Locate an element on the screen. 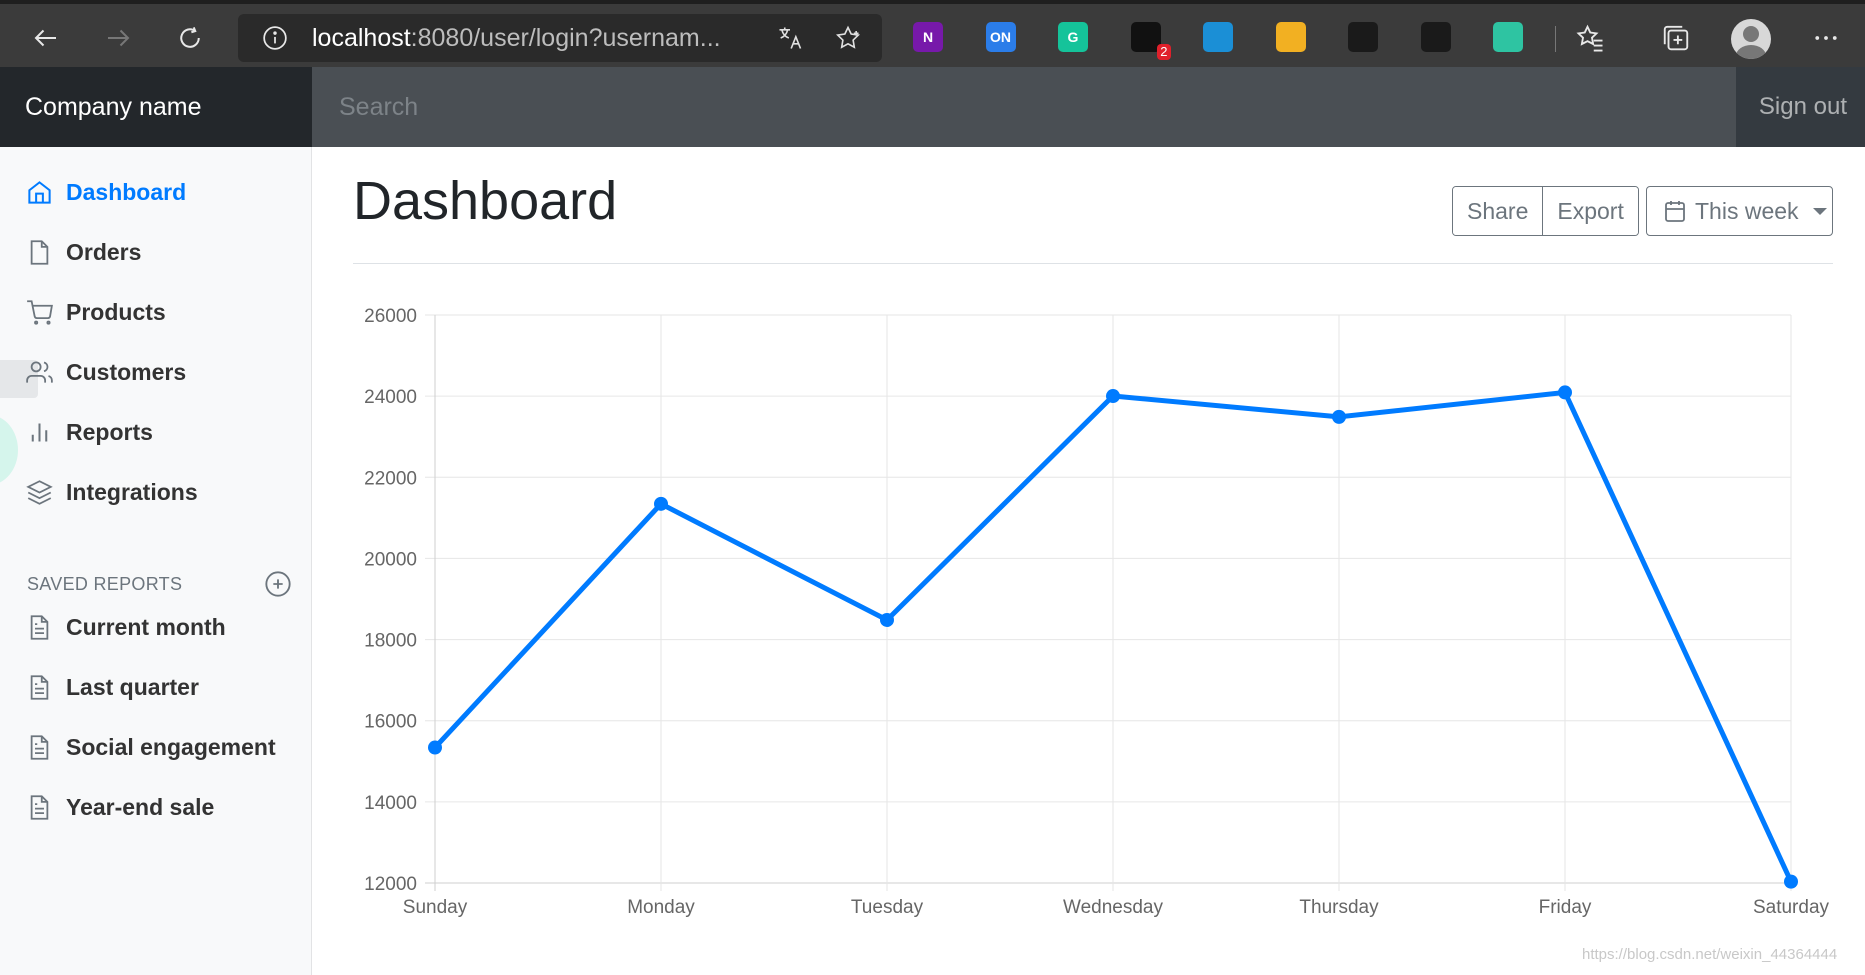 This screenshot has height=975, width=1865. reload-icon is located at coordinates (190, 38).